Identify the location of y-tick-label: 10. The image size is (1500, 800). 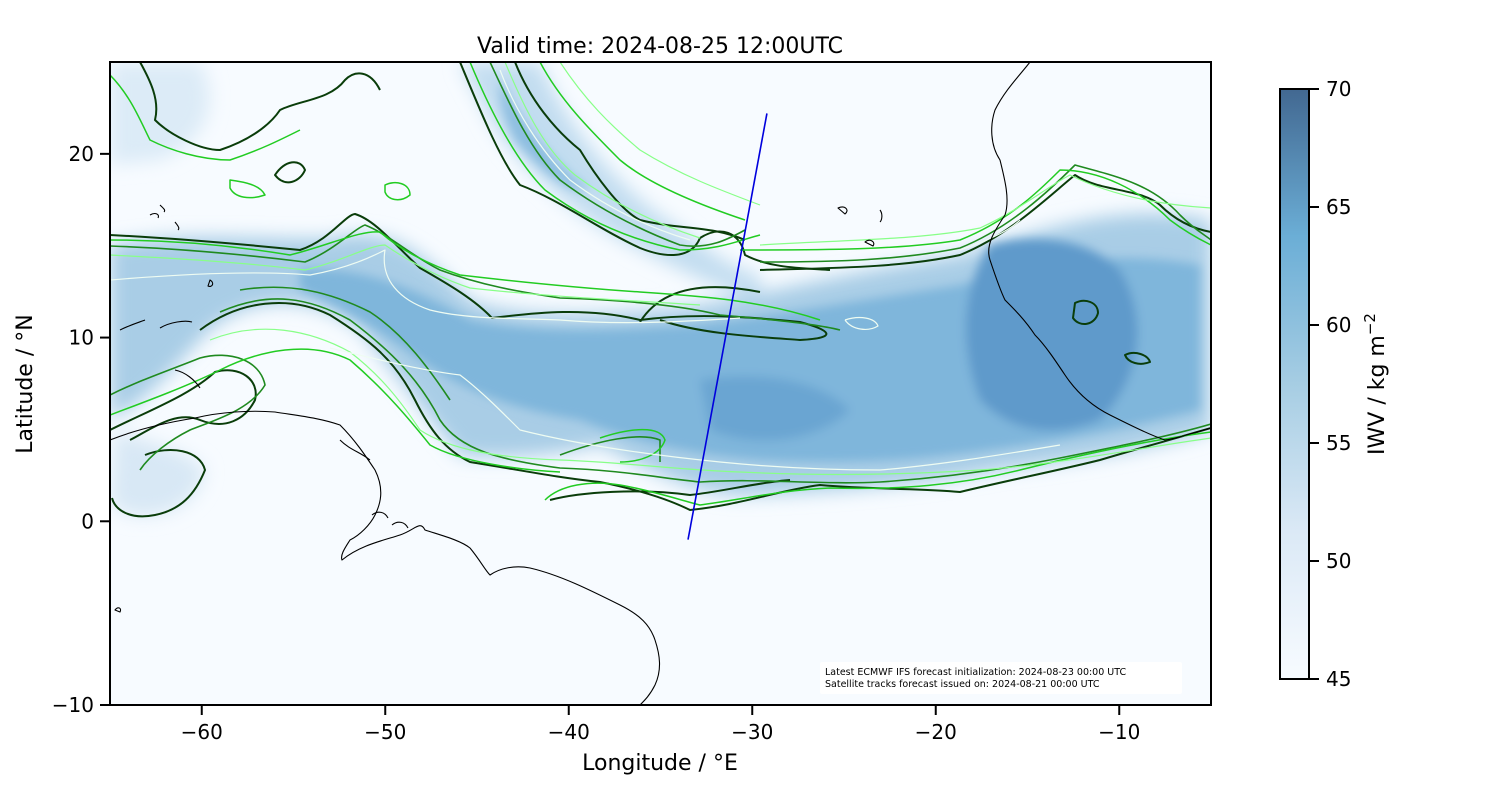
(81, 338).